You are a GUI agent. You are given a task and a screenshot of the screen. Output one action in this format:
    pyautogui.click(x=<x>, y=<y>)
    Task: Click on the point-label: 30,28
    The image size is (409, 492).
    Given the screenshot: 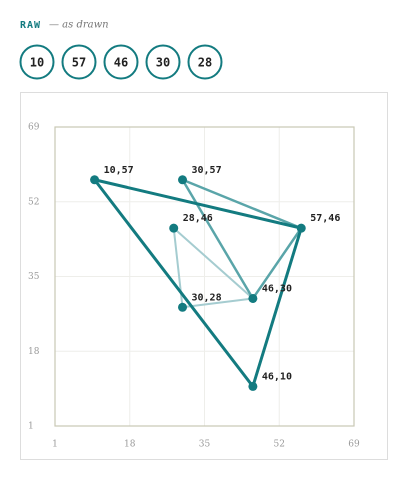 What is the action you would take?
    pyautogui.click(x=207, y=297)
    